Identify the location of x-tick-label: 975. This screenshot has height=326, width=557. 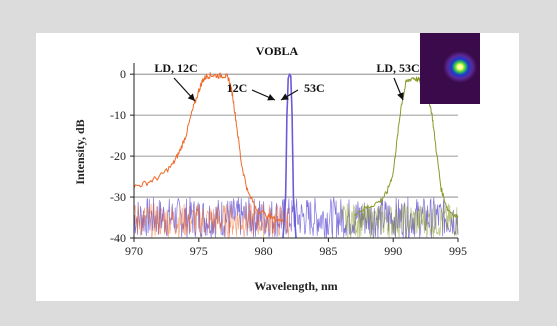
(199, 251).